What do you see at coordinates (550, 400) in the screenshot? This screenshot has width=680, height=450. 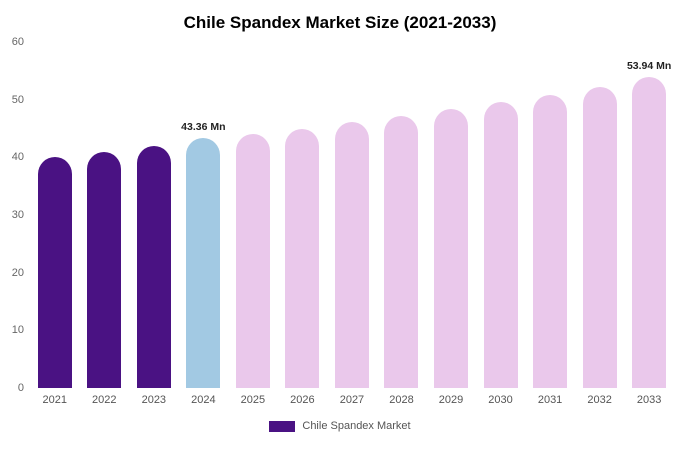 I see `x-tick-label: 2031` at bounding box center [550, 400].